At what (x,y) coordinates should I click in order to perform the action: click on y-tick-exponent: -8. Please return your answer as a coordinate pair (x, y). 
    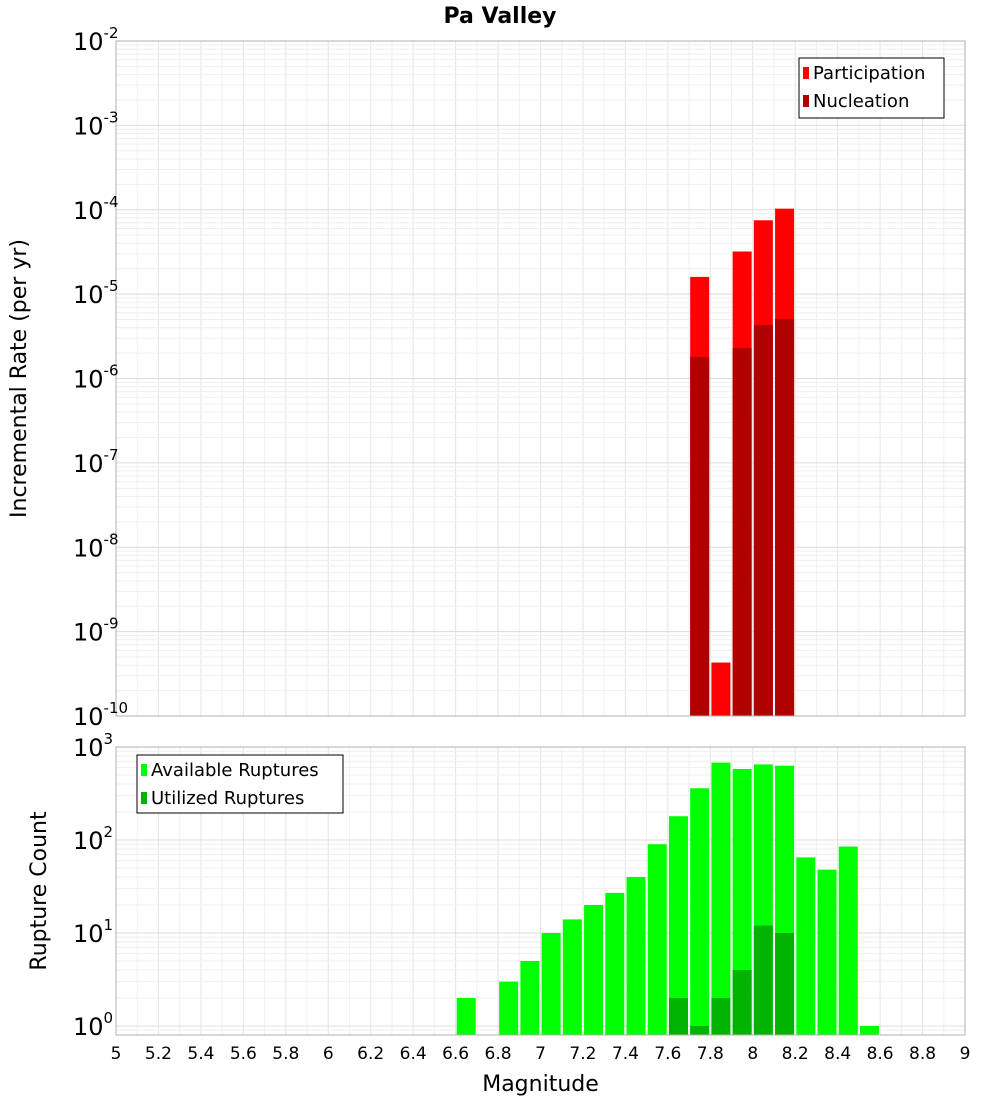
    Looking at the image, I should click on (111, 539).